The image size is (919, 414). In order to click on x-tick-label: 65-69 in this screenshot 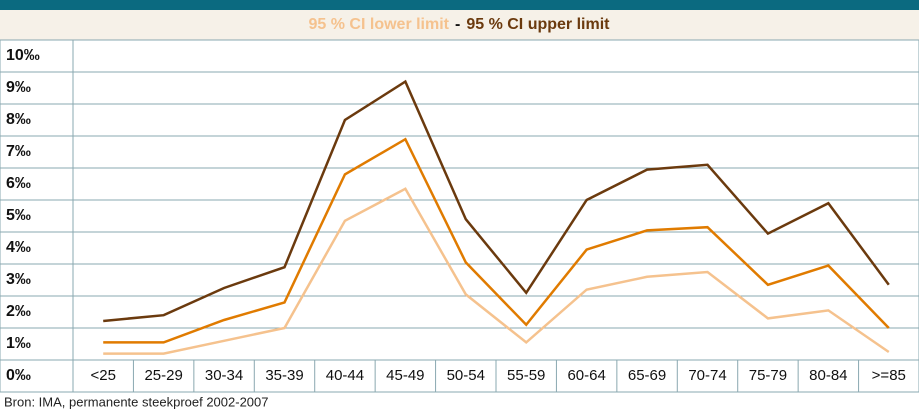, I will do `click(647, 375)`.